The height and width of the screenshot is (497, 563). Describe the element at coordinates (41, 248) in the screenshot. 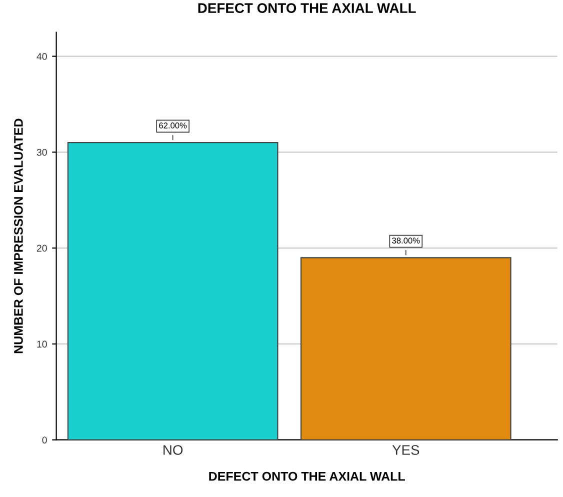

I see `y-tick-label: 20` at that location.